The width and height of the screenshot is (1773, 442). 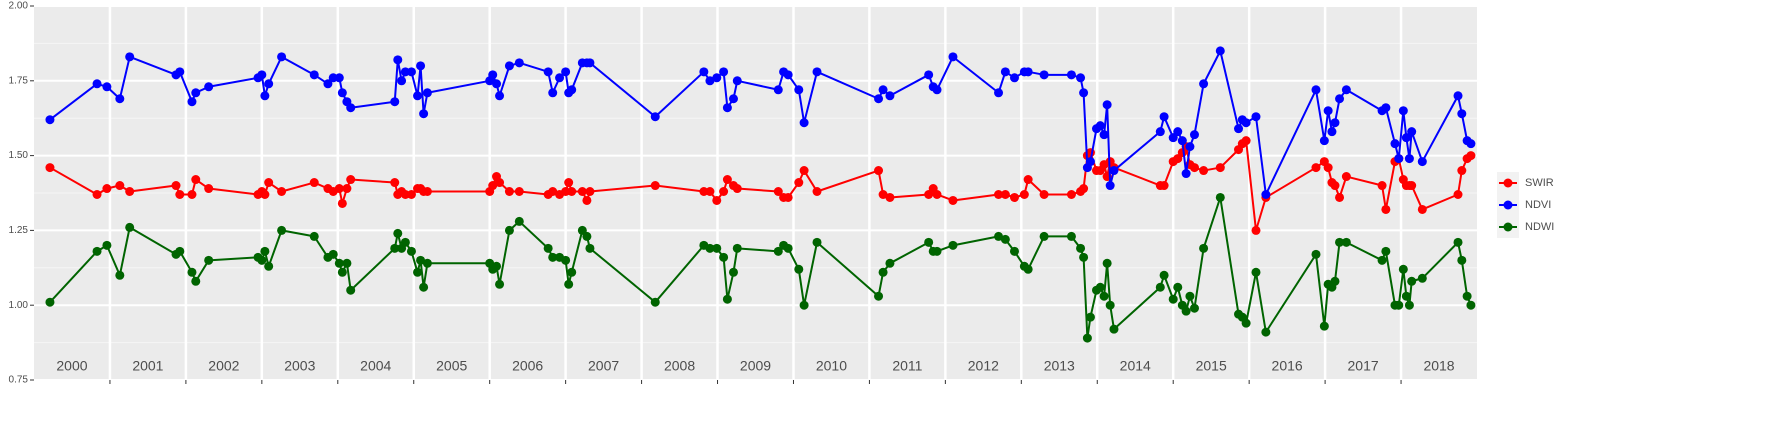 What do you see at coordinates (755, 366) in the screenshot?
I see `year-label: 2009` at bounding box center [755, 366].